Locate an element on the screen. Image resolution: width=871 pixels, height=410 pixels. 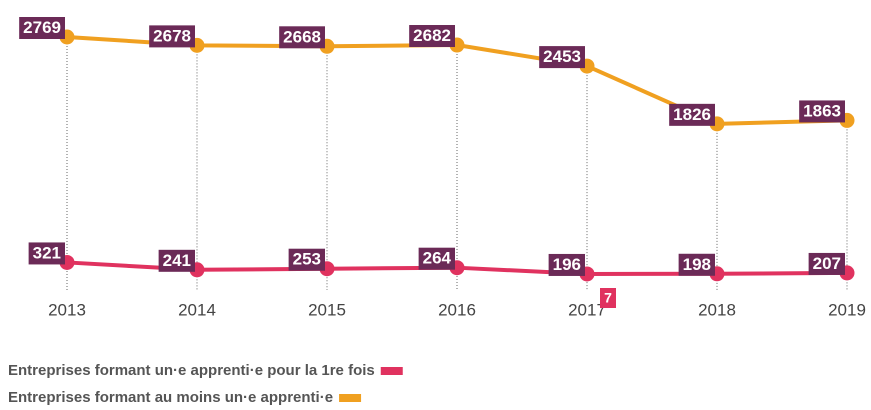
data-label: 1826 is located at coordinates (692, 114).